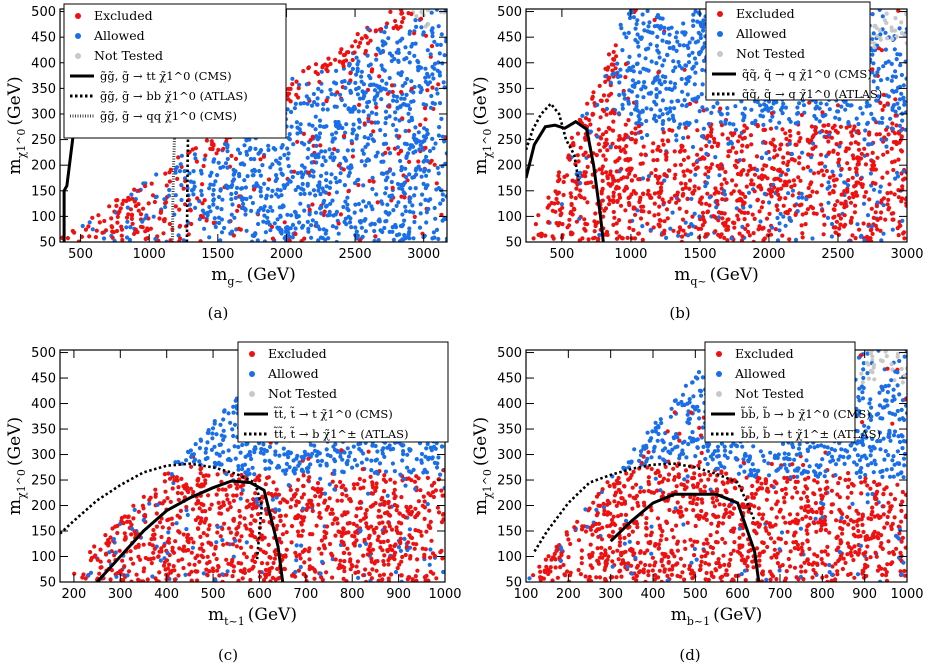 The height and width of the screenshot is (664, 926). I want to click on point-not_tested, so click(885, 20).